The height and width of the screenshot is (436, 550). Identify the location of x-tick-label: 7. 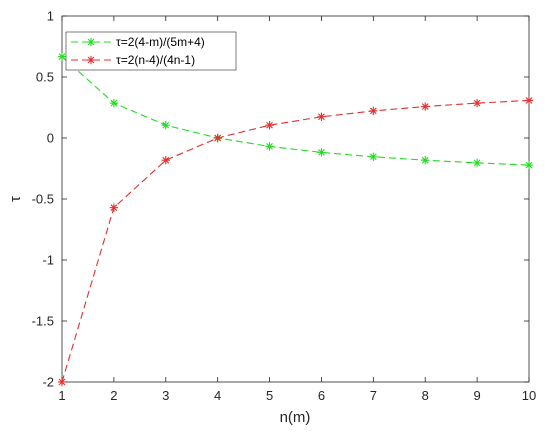
(373, 395).